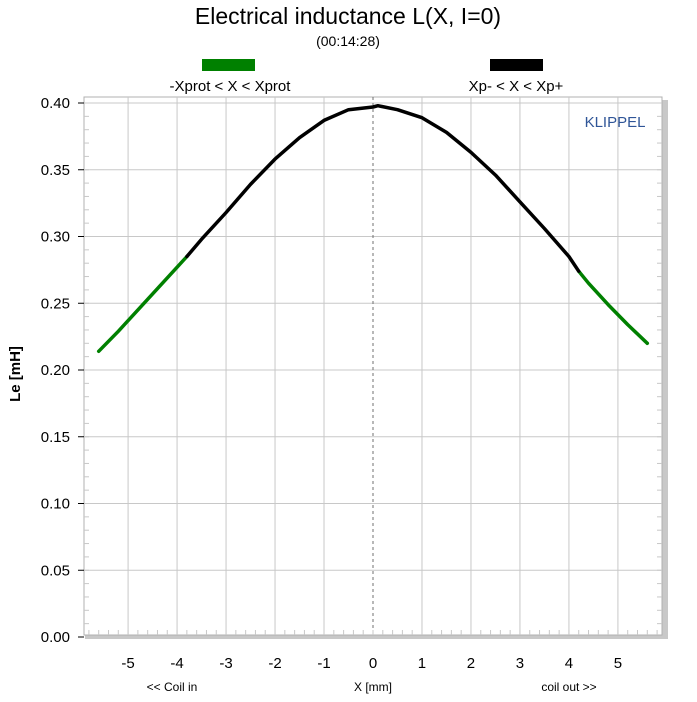 Image resolution: width=697 pixels, height=702 pixels. Describe the element at coordinates (613, 307) in the screenshot. I see `series-line-protected-right` at that location.